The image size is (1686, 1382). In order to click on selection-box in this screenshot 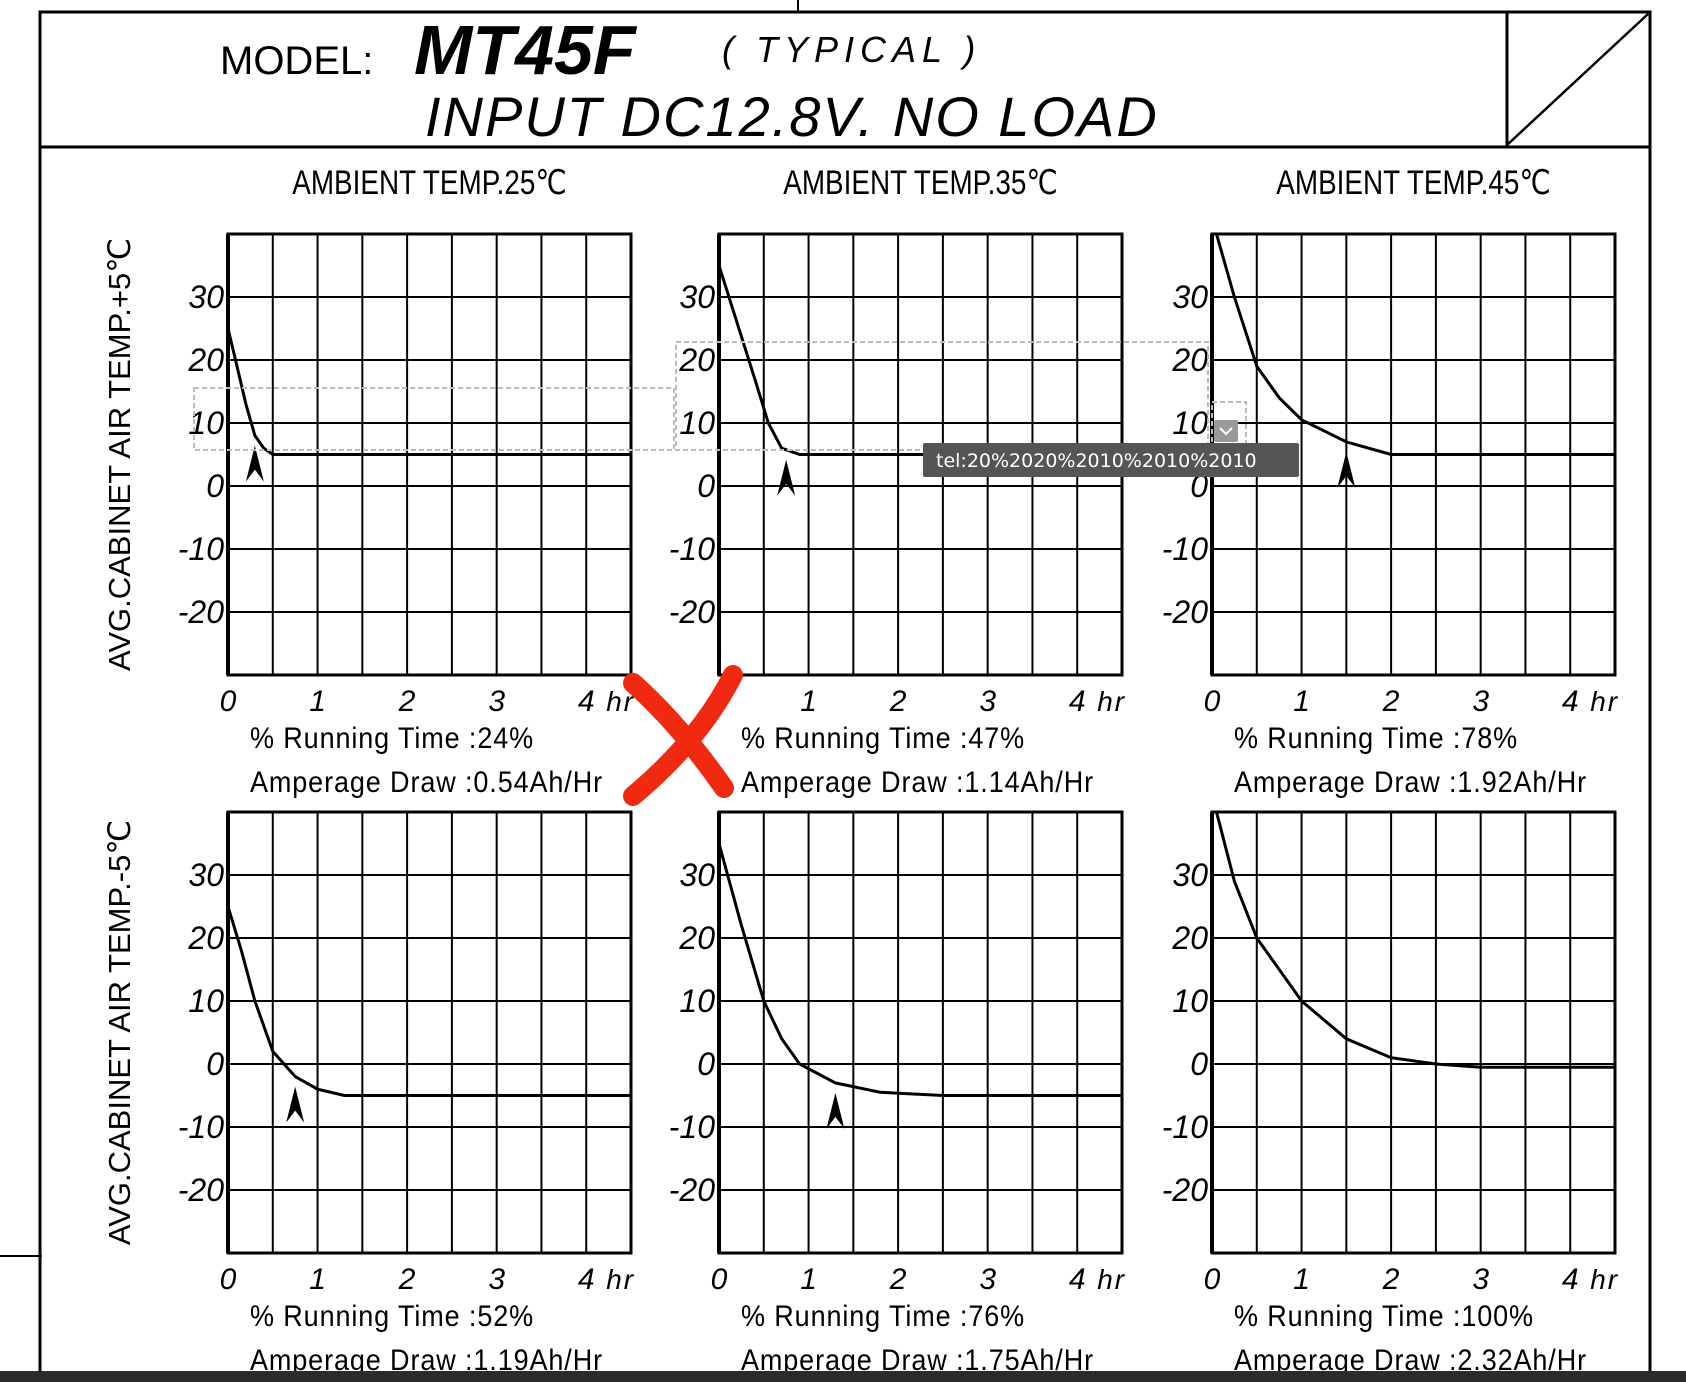, I will do `click(434, 419)`.